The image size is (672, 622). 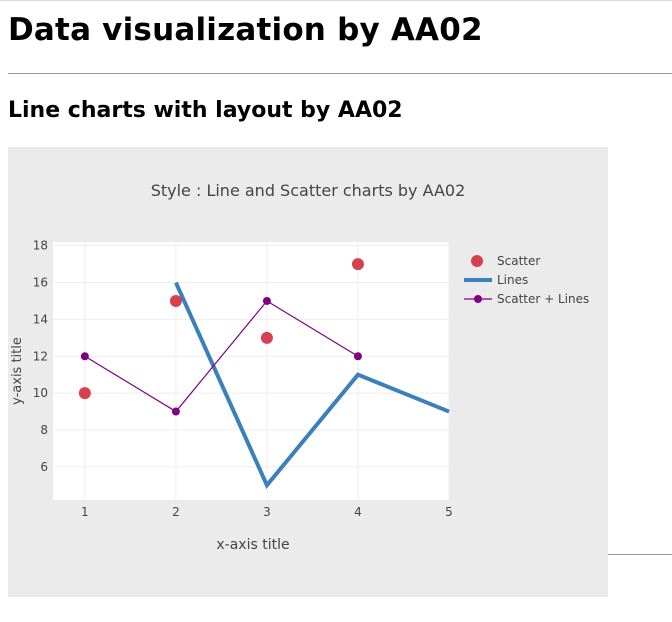 What do you see at coordinates (40, 283) in the screenshot?
I see `y-tick-label: 16` at bounding box center [40, 283].